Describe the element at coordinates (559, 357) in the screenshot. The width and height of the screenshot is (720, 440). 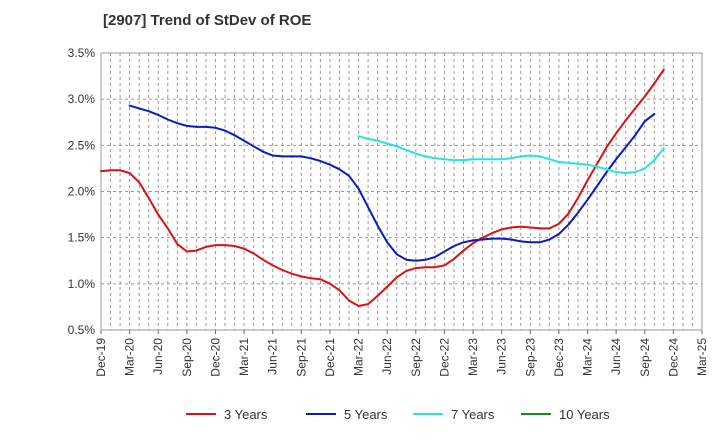
I see `x-tick-label: Dec-23` at that location.